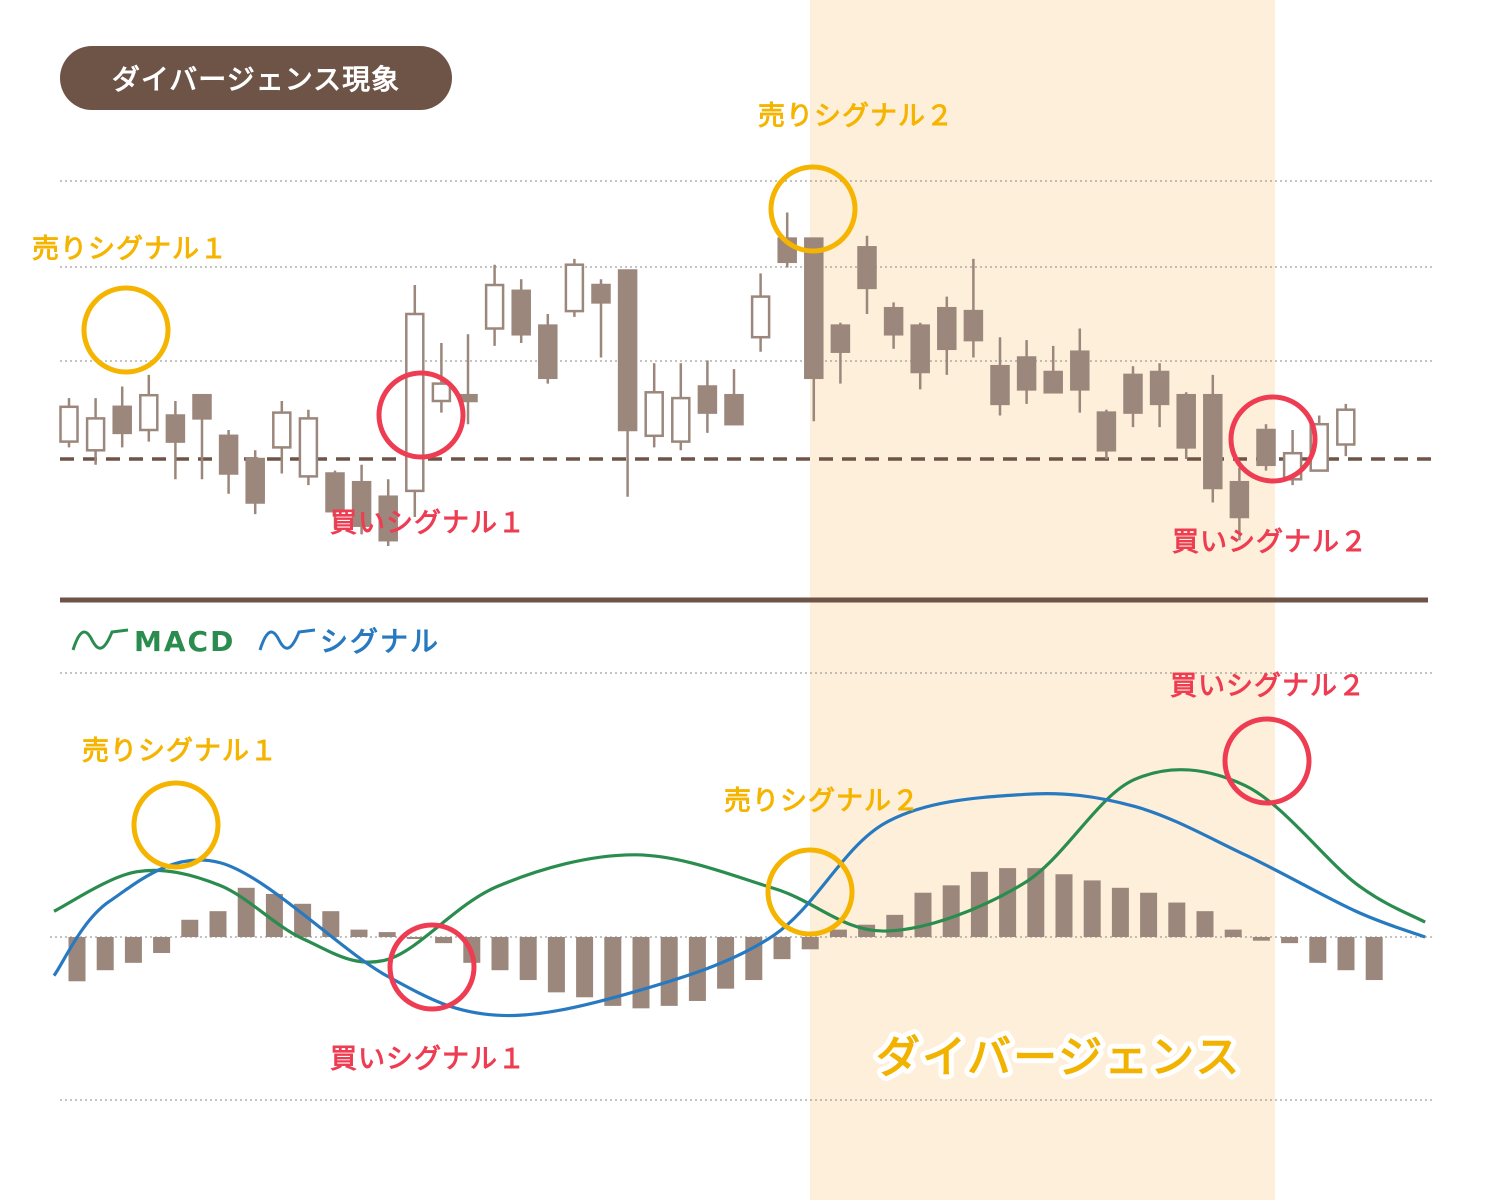  I want to click on price-buy-1-label: 買いシグナル１, so click(428, 523).